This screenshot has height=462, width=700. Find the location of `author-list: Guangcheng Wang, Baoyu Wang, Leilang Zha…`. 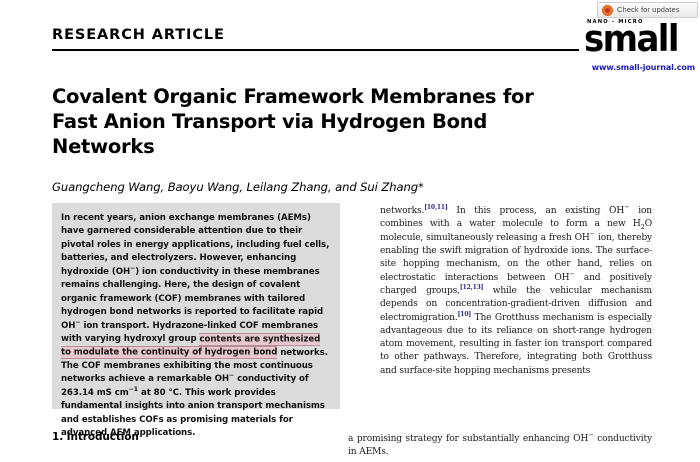

author-list: Guangcheng Wang, Baoyu Wang, Leilang Zha… is located at coordinates (238, 186).